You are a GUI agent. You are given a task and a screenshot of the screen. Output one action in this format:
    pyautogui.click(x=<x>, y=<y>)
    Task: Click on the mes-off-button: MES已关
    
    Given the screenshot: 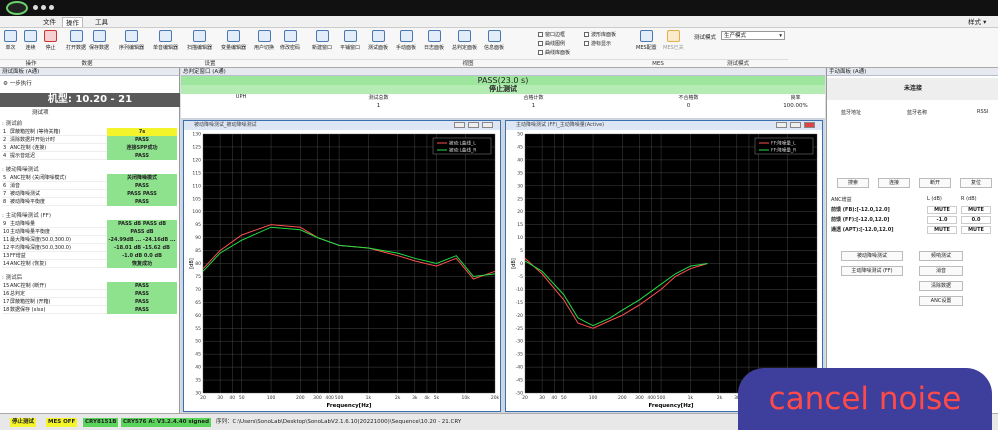 What is the action you would take?
    pyautogui.click(x=673, y=40)
    